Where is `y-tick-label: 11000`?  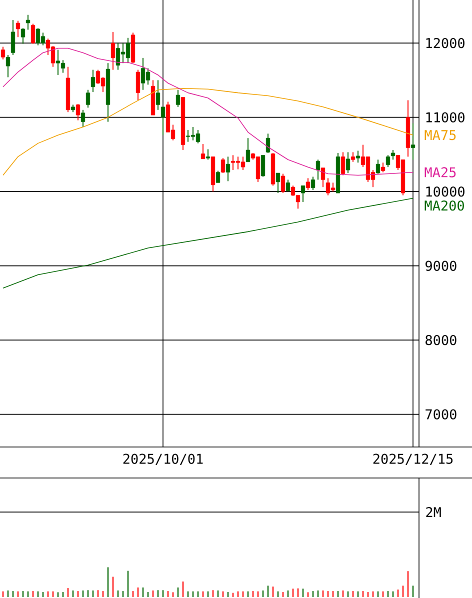
y-tick-label: 11000 is located at coordinates (445, 117).